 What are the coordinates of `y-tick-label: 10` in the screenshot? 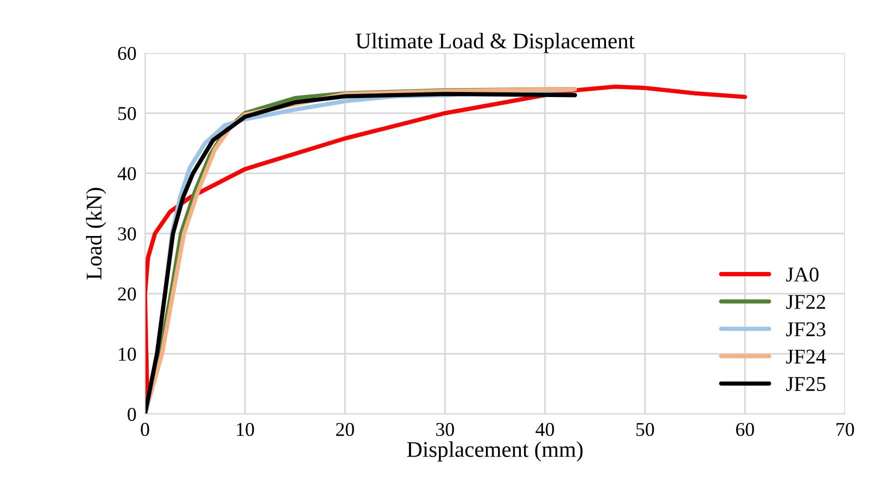 It's located at (127, 354).